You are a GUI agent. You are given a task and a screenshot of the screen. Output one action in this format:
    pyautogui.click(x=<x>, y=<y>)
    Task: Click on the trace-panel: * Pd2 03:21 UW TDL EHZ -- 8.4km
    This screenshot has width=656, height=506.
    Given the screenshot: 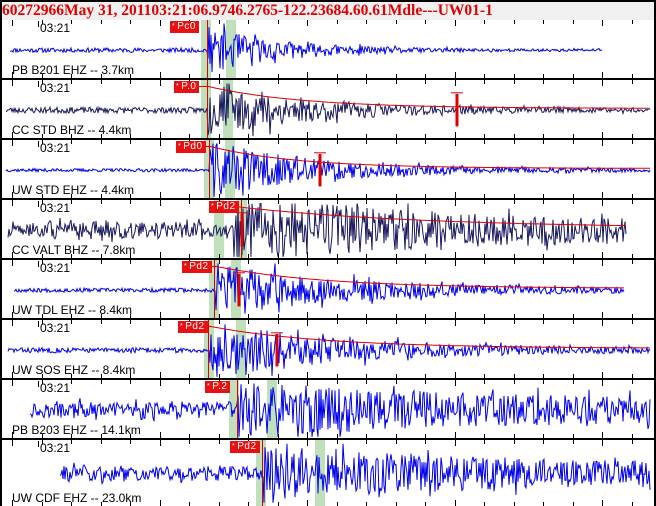 What is the action you would take?
    pyautogui.click(x=328, y=290)
    